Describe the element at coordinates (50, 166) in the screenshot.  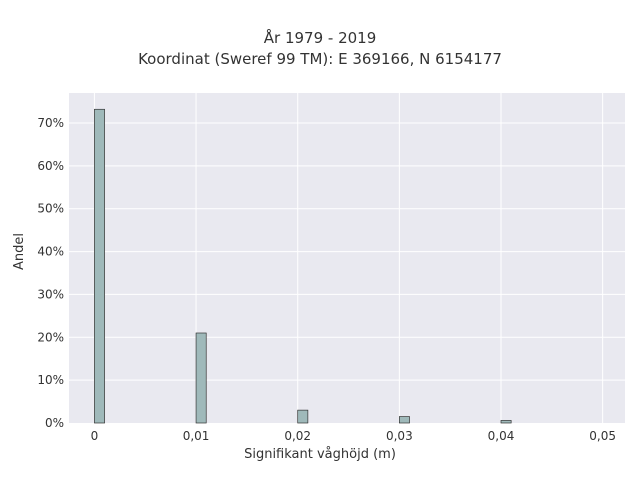
I see `y-tick-label: 60%` at that location.